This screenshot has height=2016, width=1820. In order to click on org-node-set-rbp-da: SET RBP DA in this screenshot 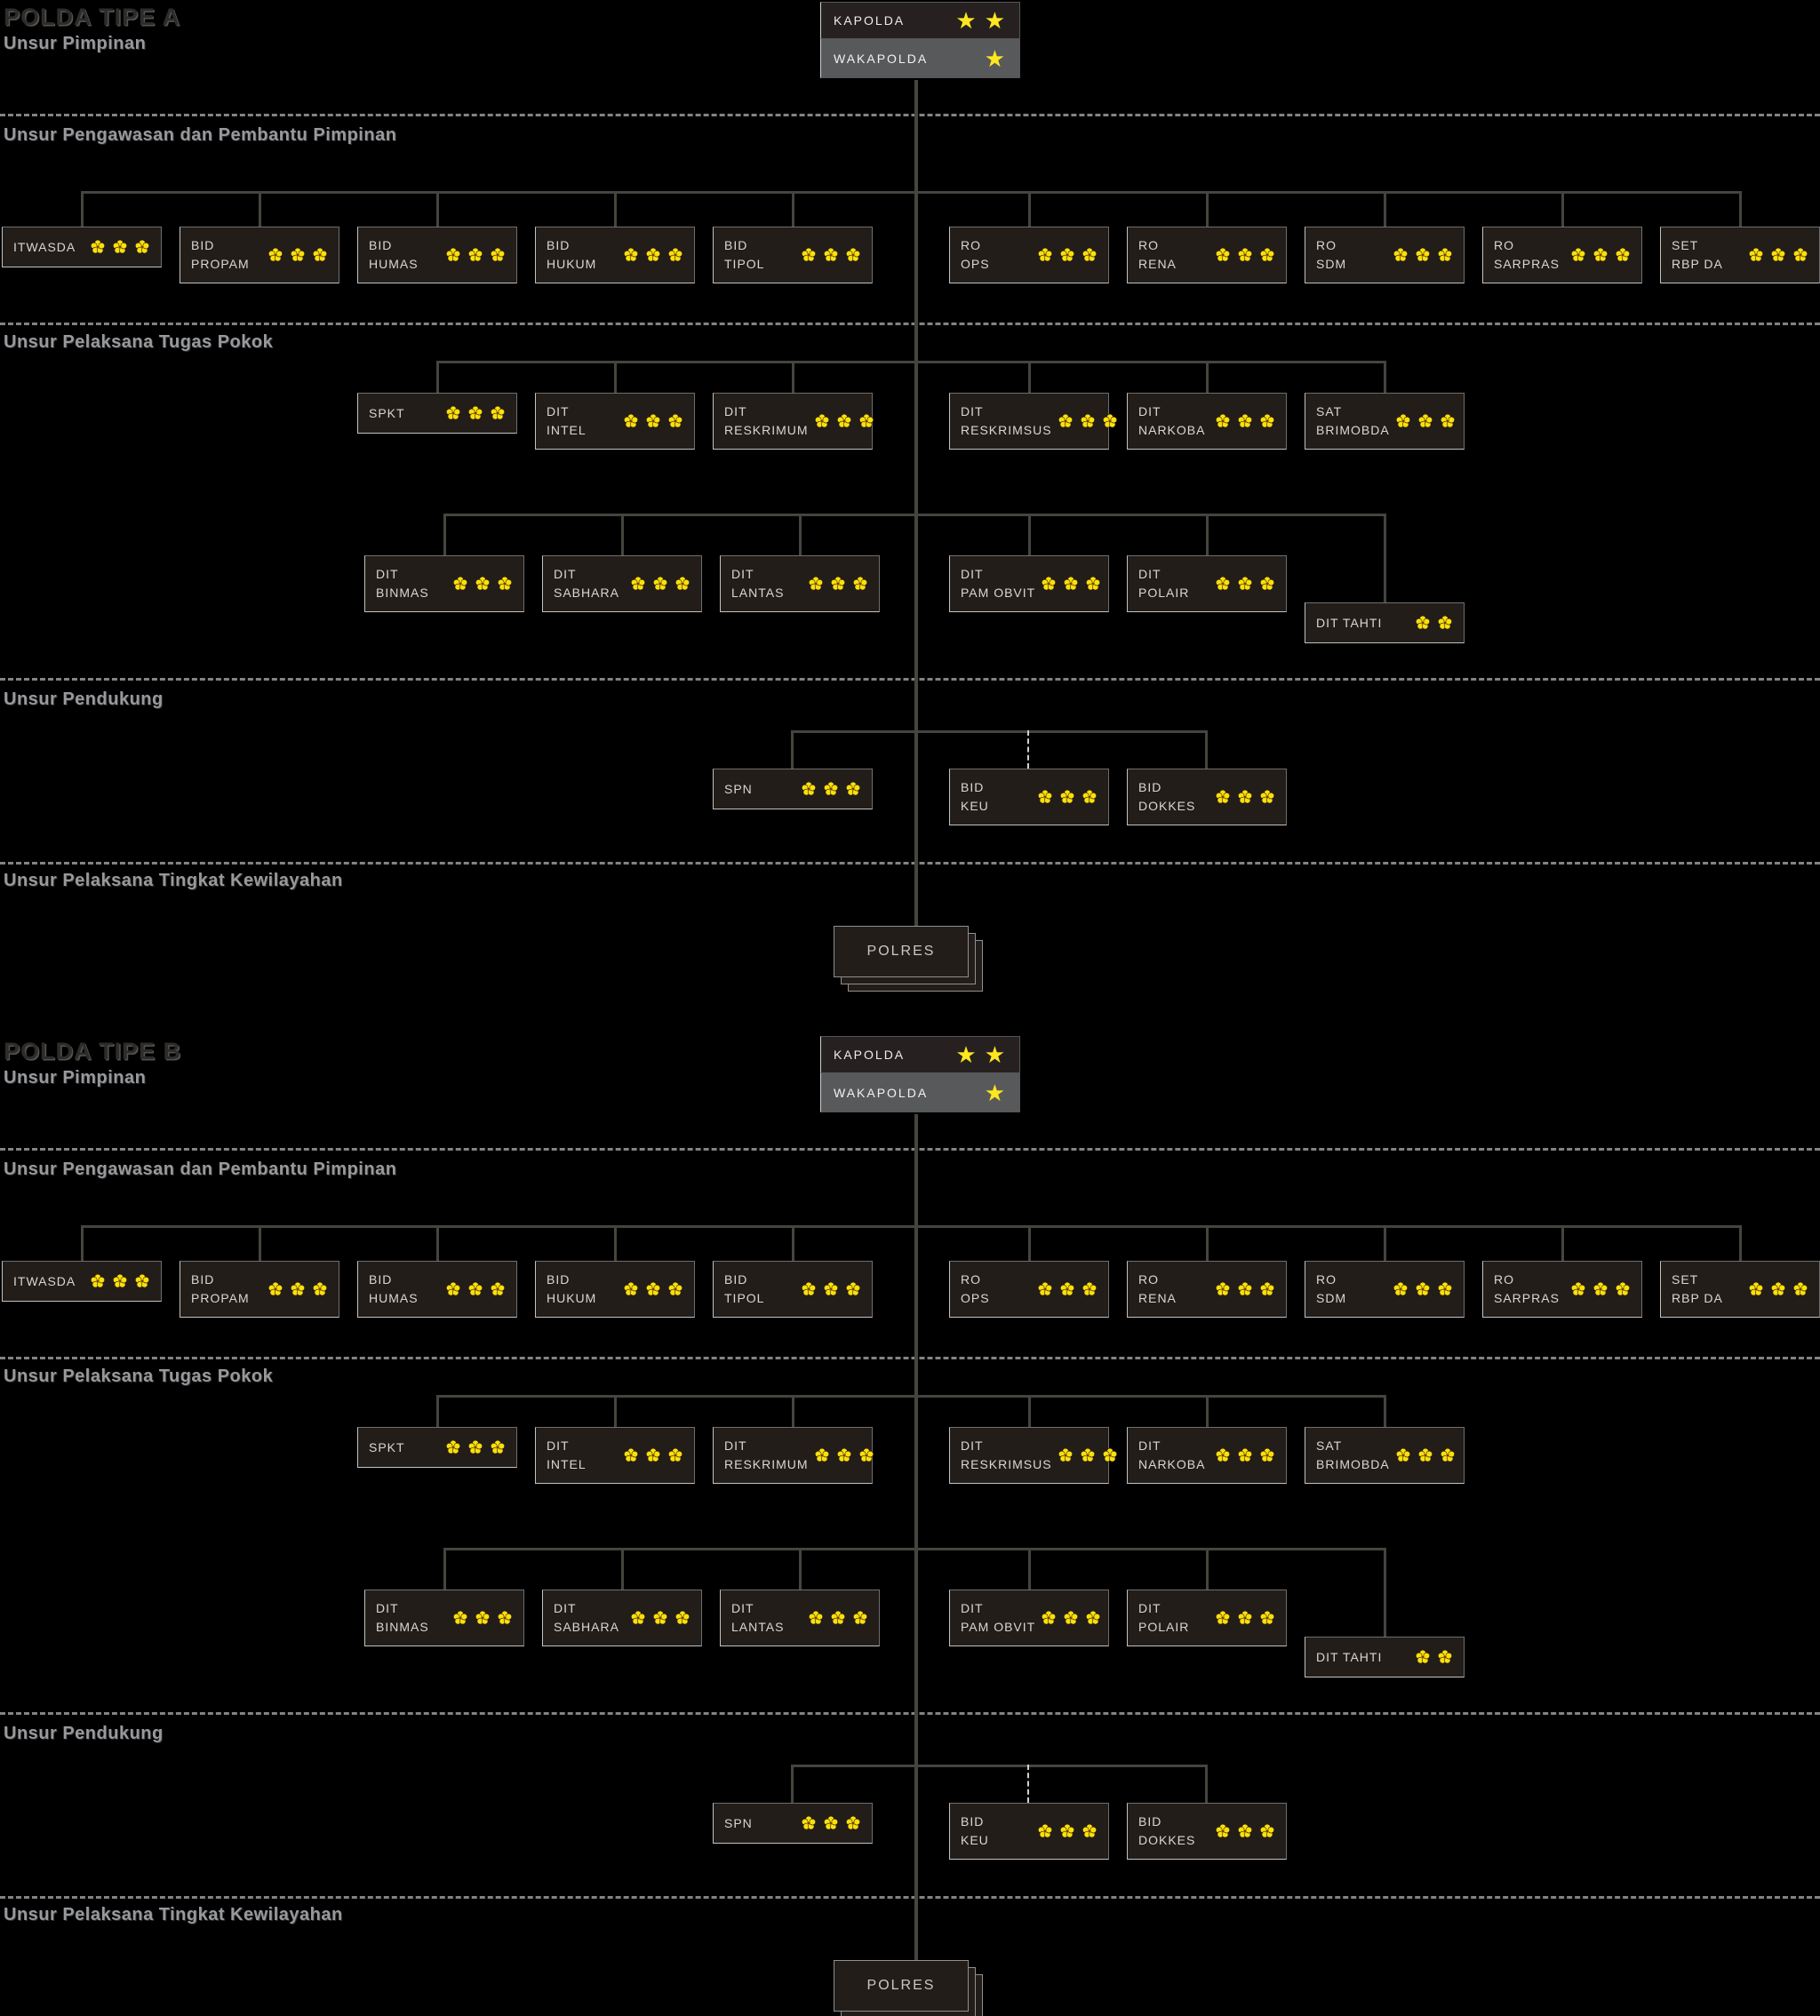, I will do `click(1740, 255)`.